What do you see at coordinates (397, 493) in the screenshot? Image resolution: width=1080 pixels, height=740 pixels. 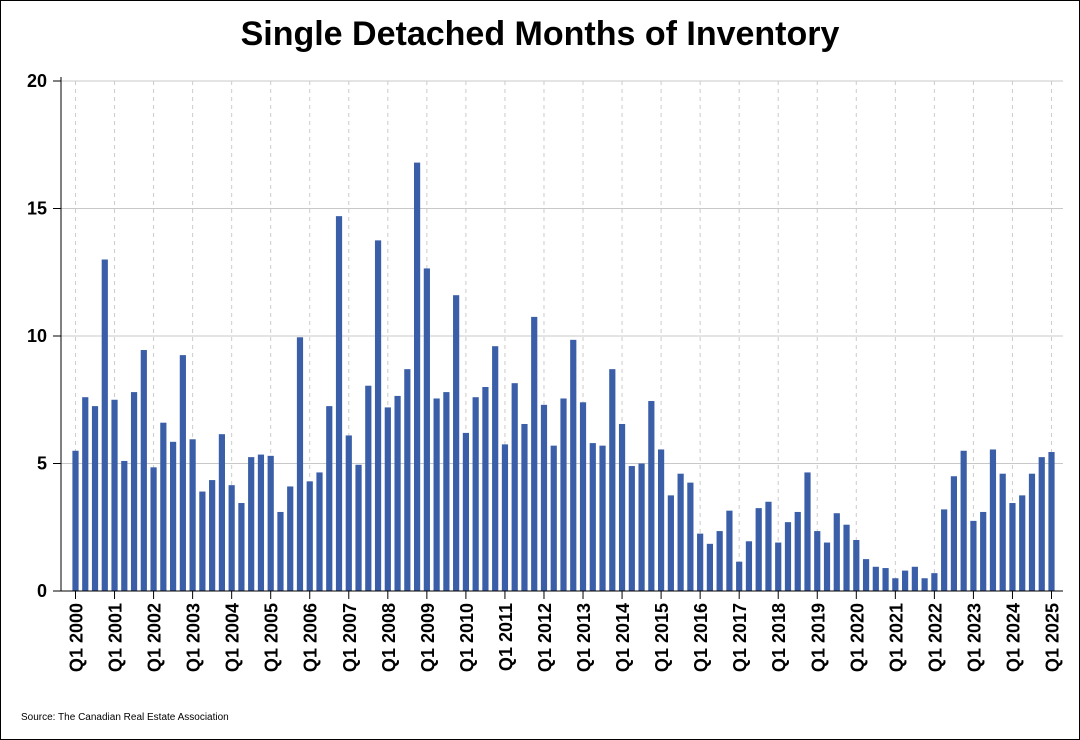 I see `bar-q2-2008` at bounding box center [397, 493].